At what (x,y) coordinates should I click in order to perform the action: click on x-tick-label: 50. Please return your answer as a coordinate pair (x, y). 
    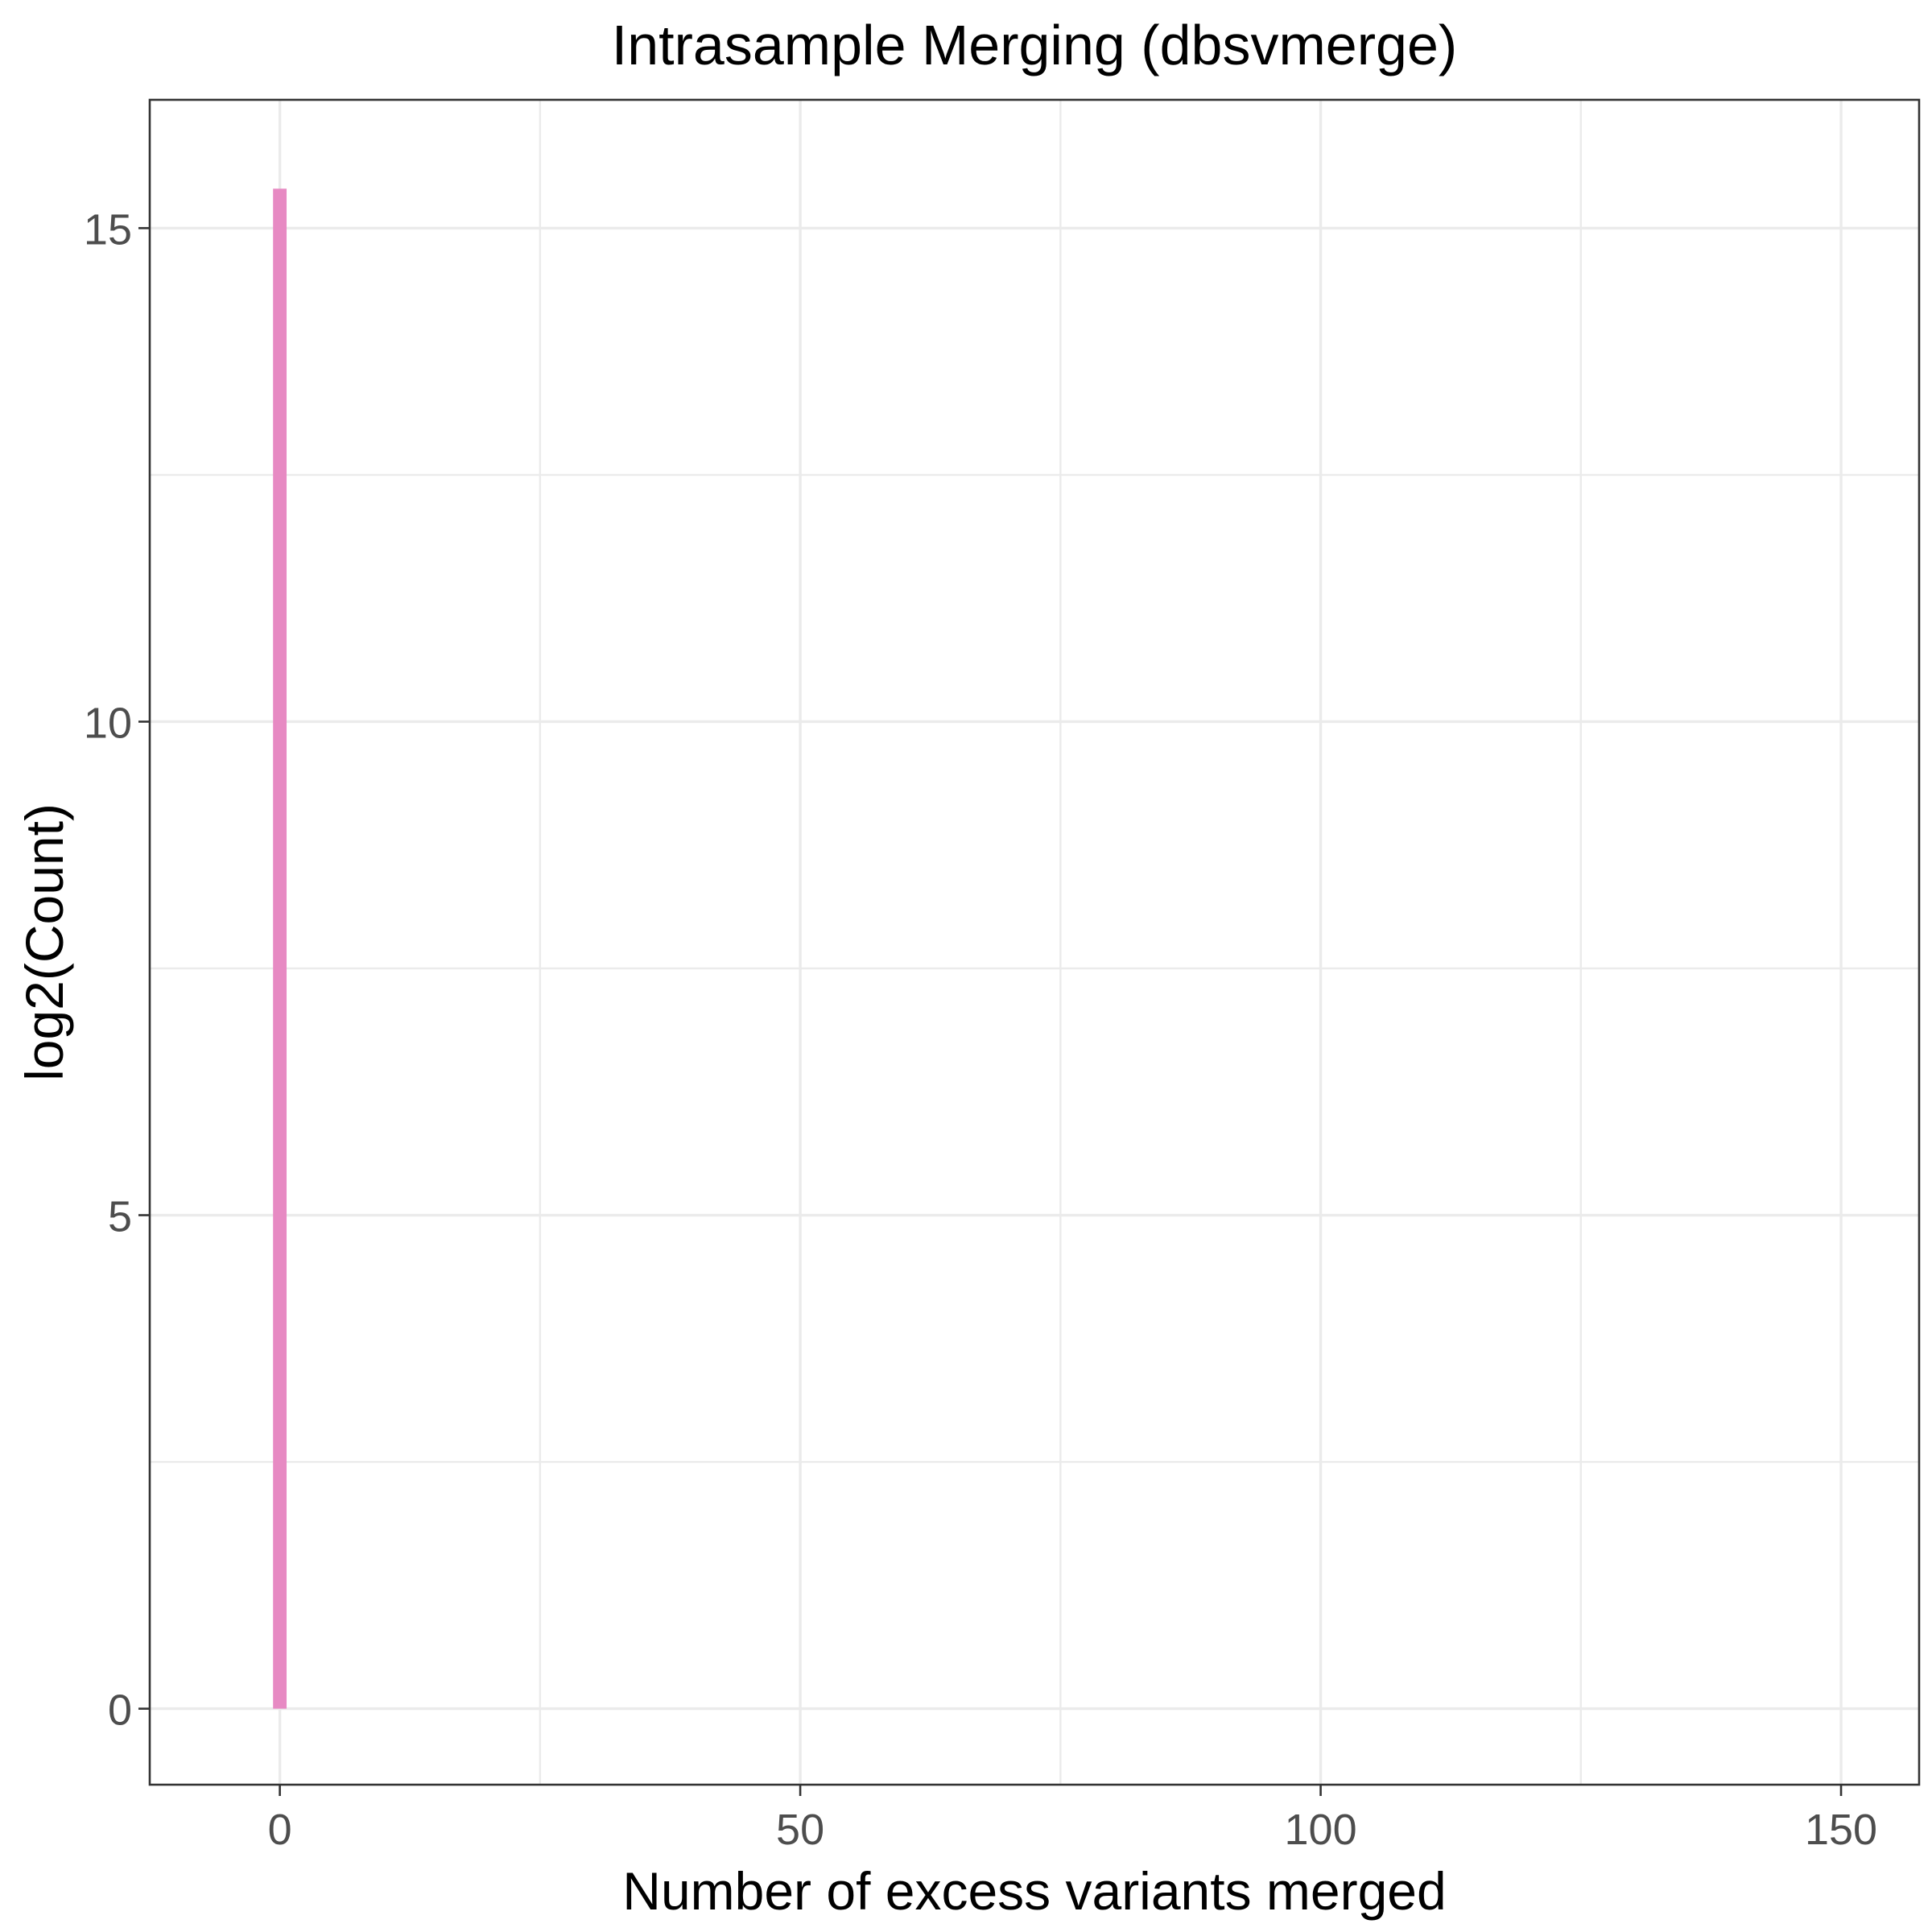
    Looking at the image, I should click on (800, 1830).